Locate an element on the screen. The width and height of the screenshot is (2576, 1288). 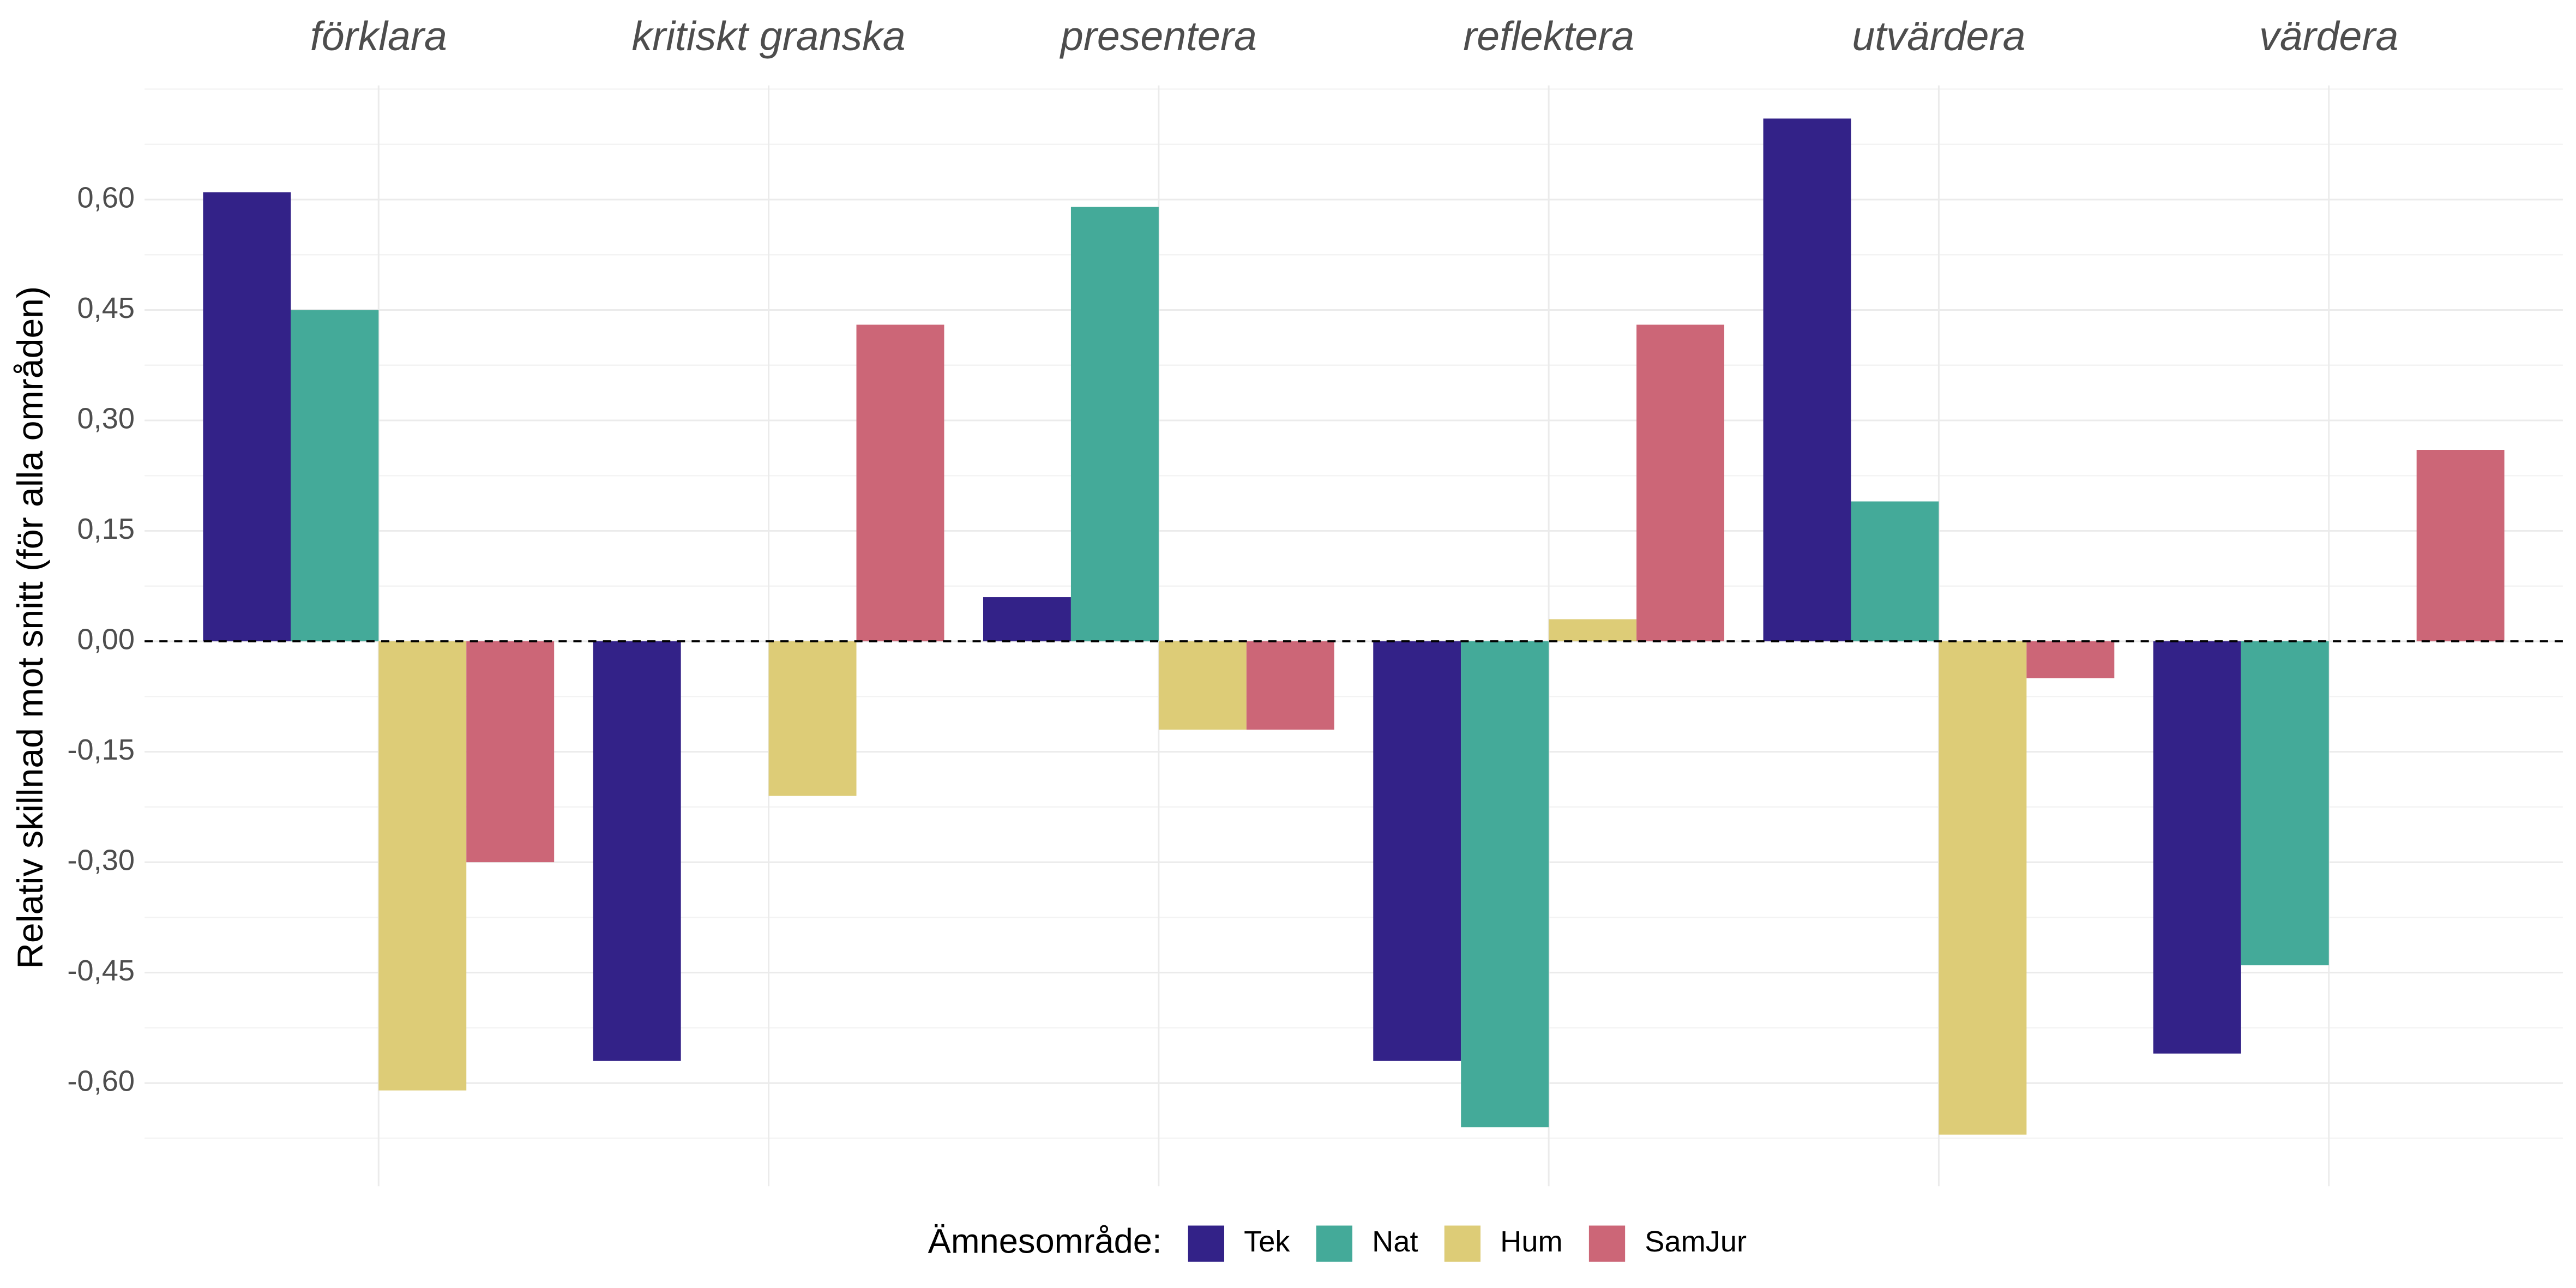
y-tick-label: -0,30 is located at coordinates (101, 860).